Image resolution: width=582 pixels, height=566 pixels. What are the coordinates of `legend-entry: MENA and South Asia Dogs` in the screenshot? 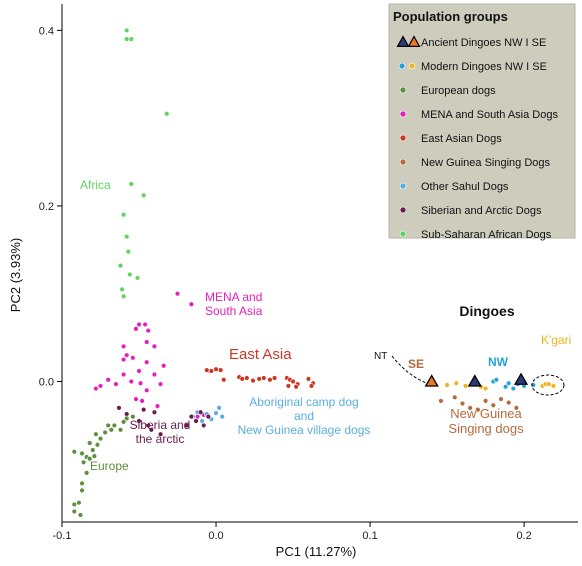 It's located at (479, 115).